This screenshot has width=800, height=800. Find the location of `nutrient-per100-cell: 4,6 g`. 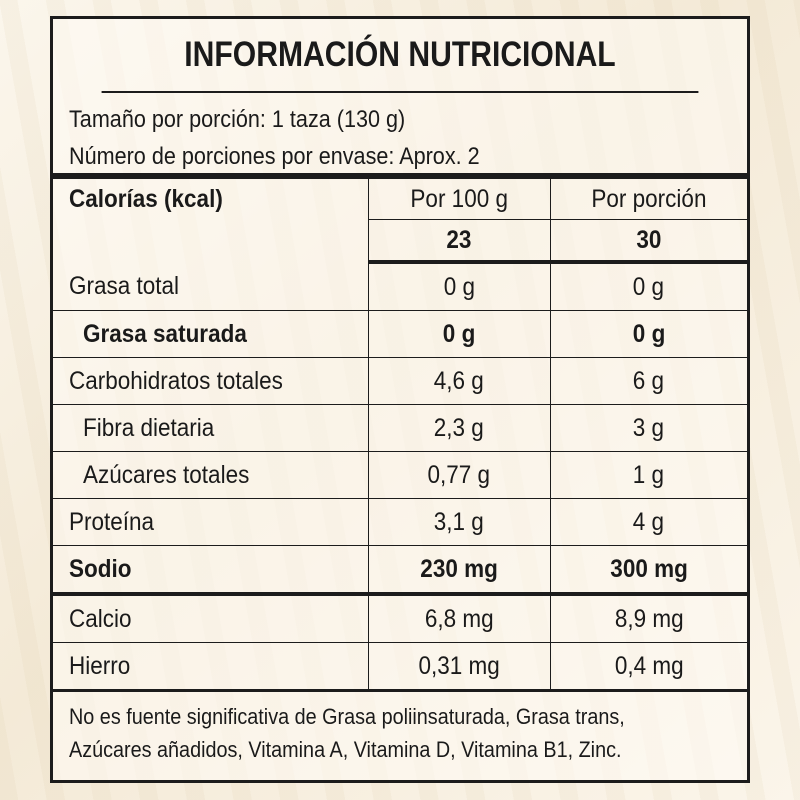

nutrient-per100-cell: 4,6 g is located at coordinates (458, 381).